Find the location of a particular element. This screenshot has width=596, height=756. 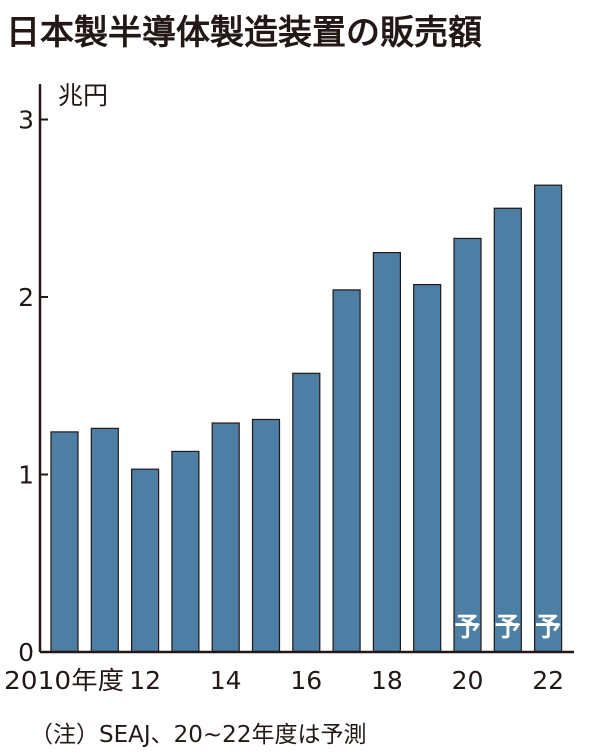

y-tick-label: 3 is located at coordinates (26, 120).